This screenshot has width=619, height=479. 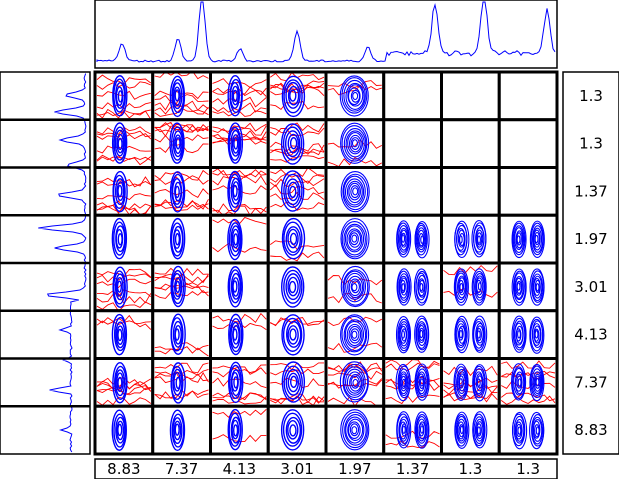 What do you see at coordinates (123, 469) in the screenshot?
I see `column-label: 8.83` at bounding box center [123, 469].